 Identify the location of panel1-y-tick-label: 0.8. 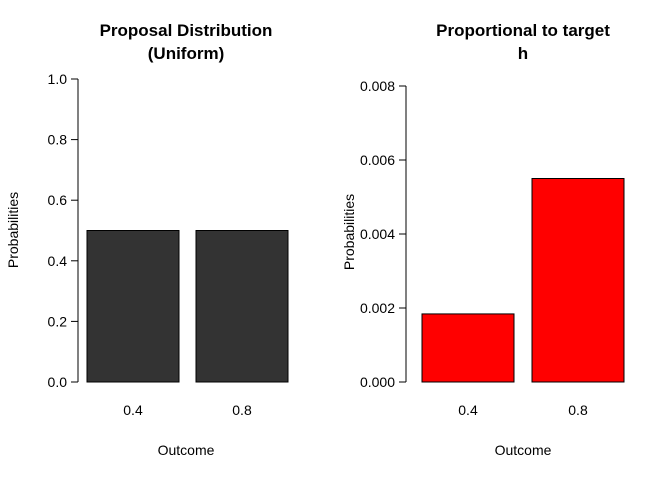
(58, 140).